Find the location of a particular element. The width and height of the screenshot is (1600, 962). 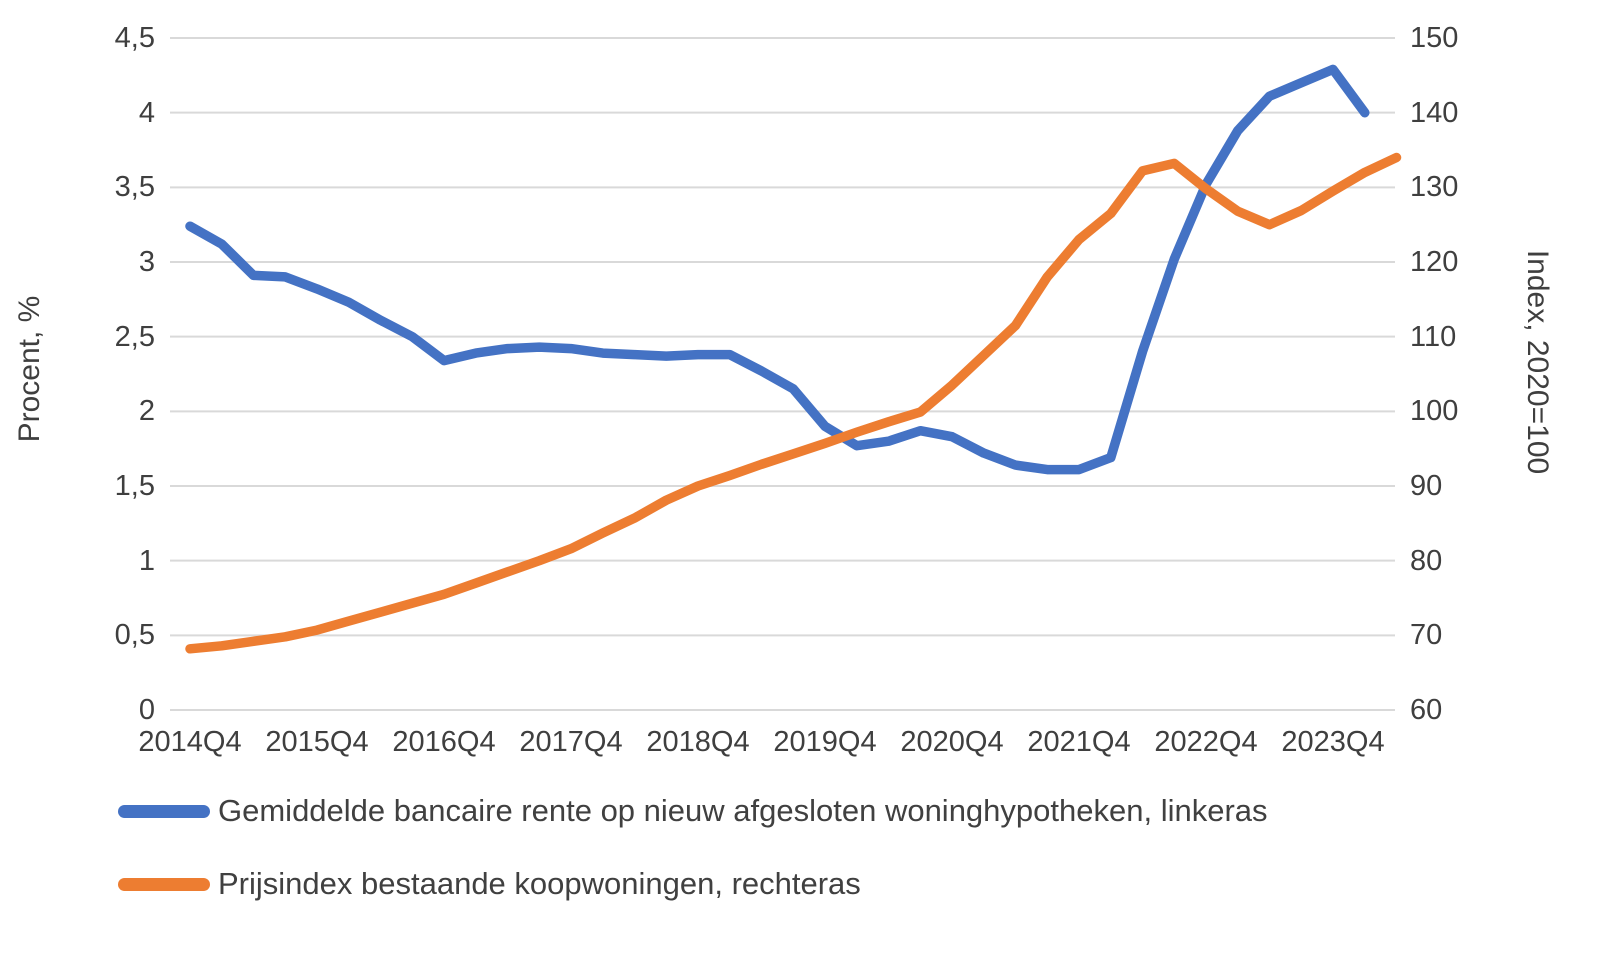

right-axis-tick-label: 100 is located at coordinates (1434, 411).